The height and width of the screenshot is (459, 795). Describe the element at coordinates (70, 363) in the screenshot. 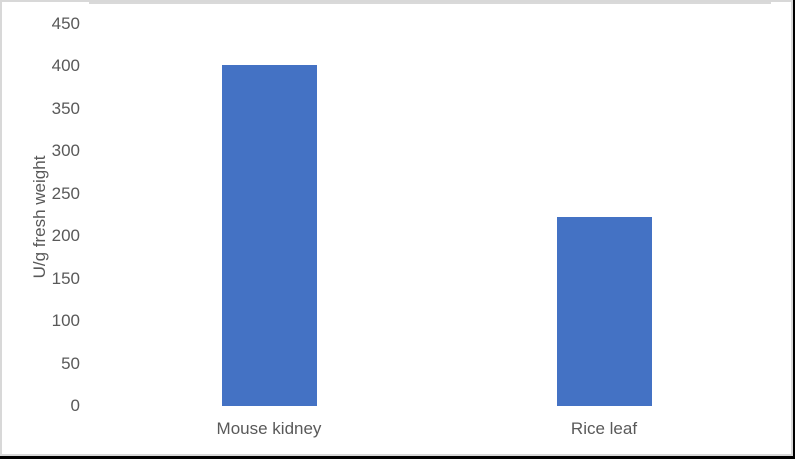

I see `y-axis-tick-label: 50` at that location.